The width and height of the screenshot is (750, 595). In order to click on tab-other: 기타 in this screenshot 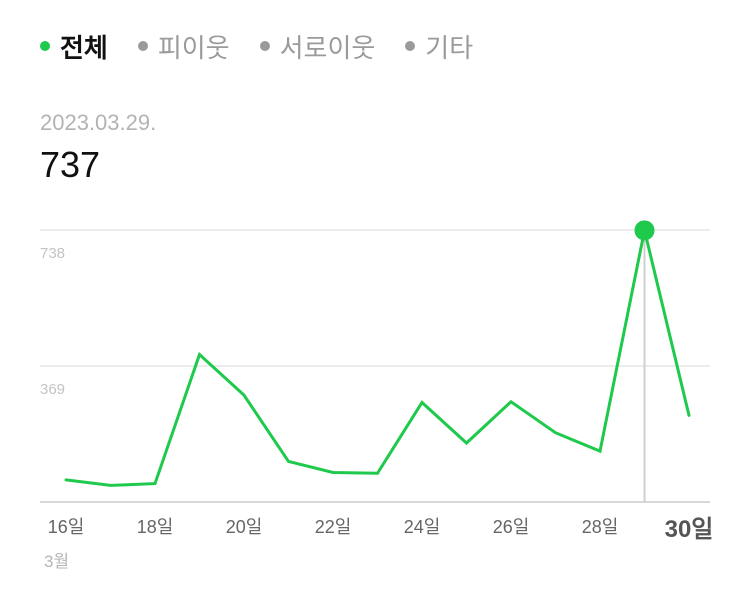, I will do `click(439, 46)`.